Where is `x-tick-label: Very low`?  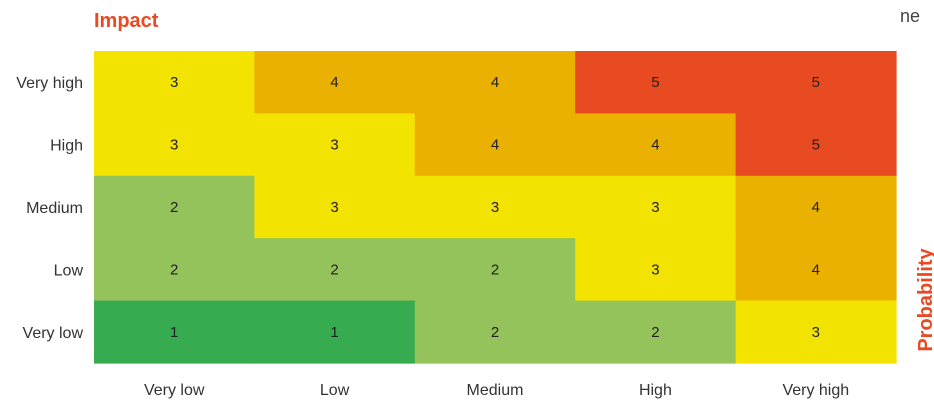 x-tick-label: Very low is located at coordinates (174, 390).